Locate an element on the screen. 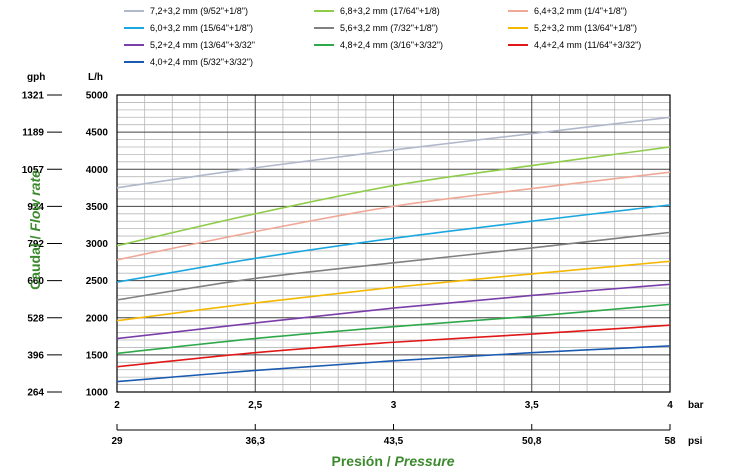 Image resolution: width=741 pixels, height=470 pixels. gph-tick-label: 1057 is located at coordinates (33, 170).